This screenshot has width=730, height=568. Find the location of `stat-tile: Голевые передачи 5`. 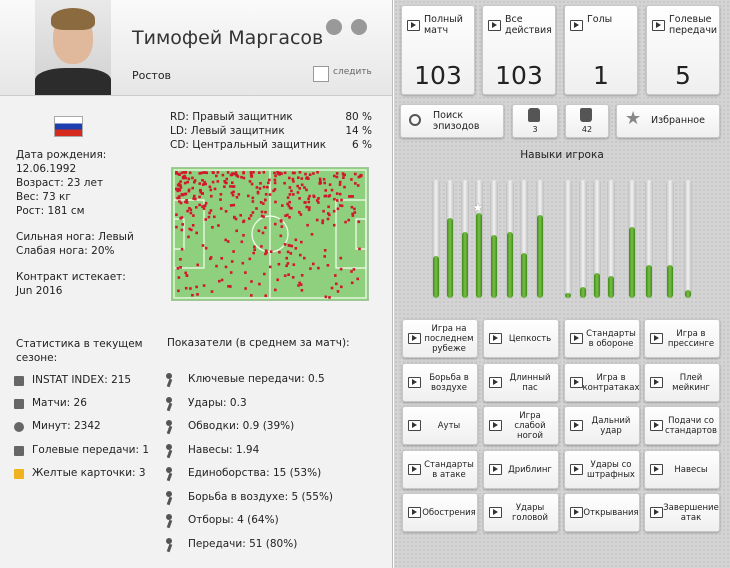

stat-tile: Голевые передачи 5 is located at coordinates (683, 50).